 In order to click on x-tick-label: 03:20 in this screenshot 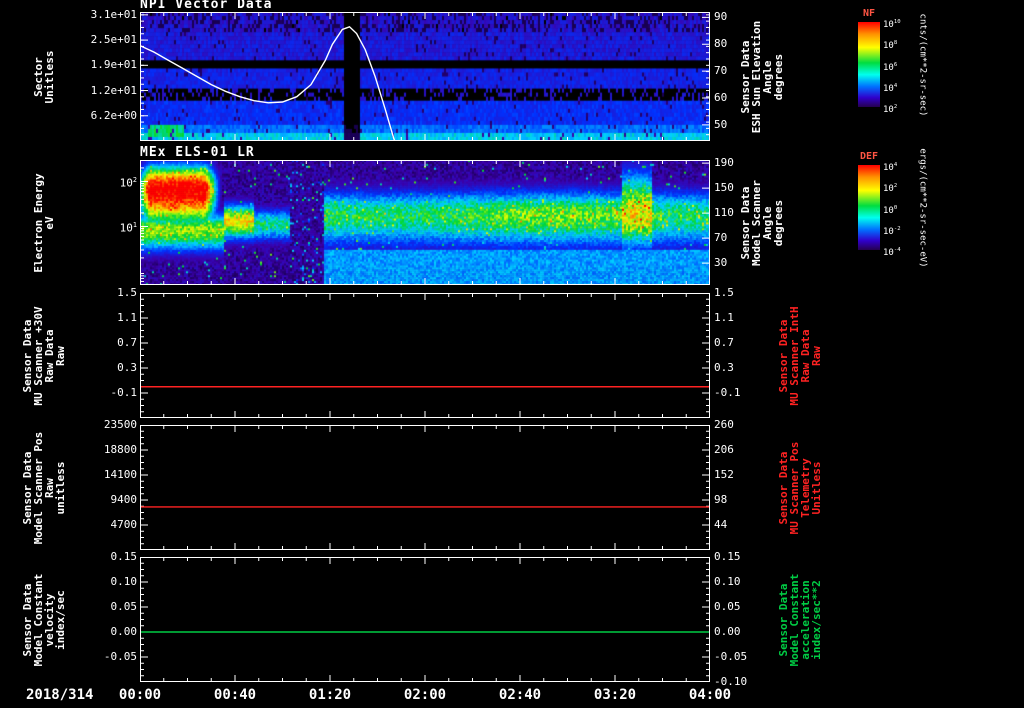, I will do `click(615, 695)`.